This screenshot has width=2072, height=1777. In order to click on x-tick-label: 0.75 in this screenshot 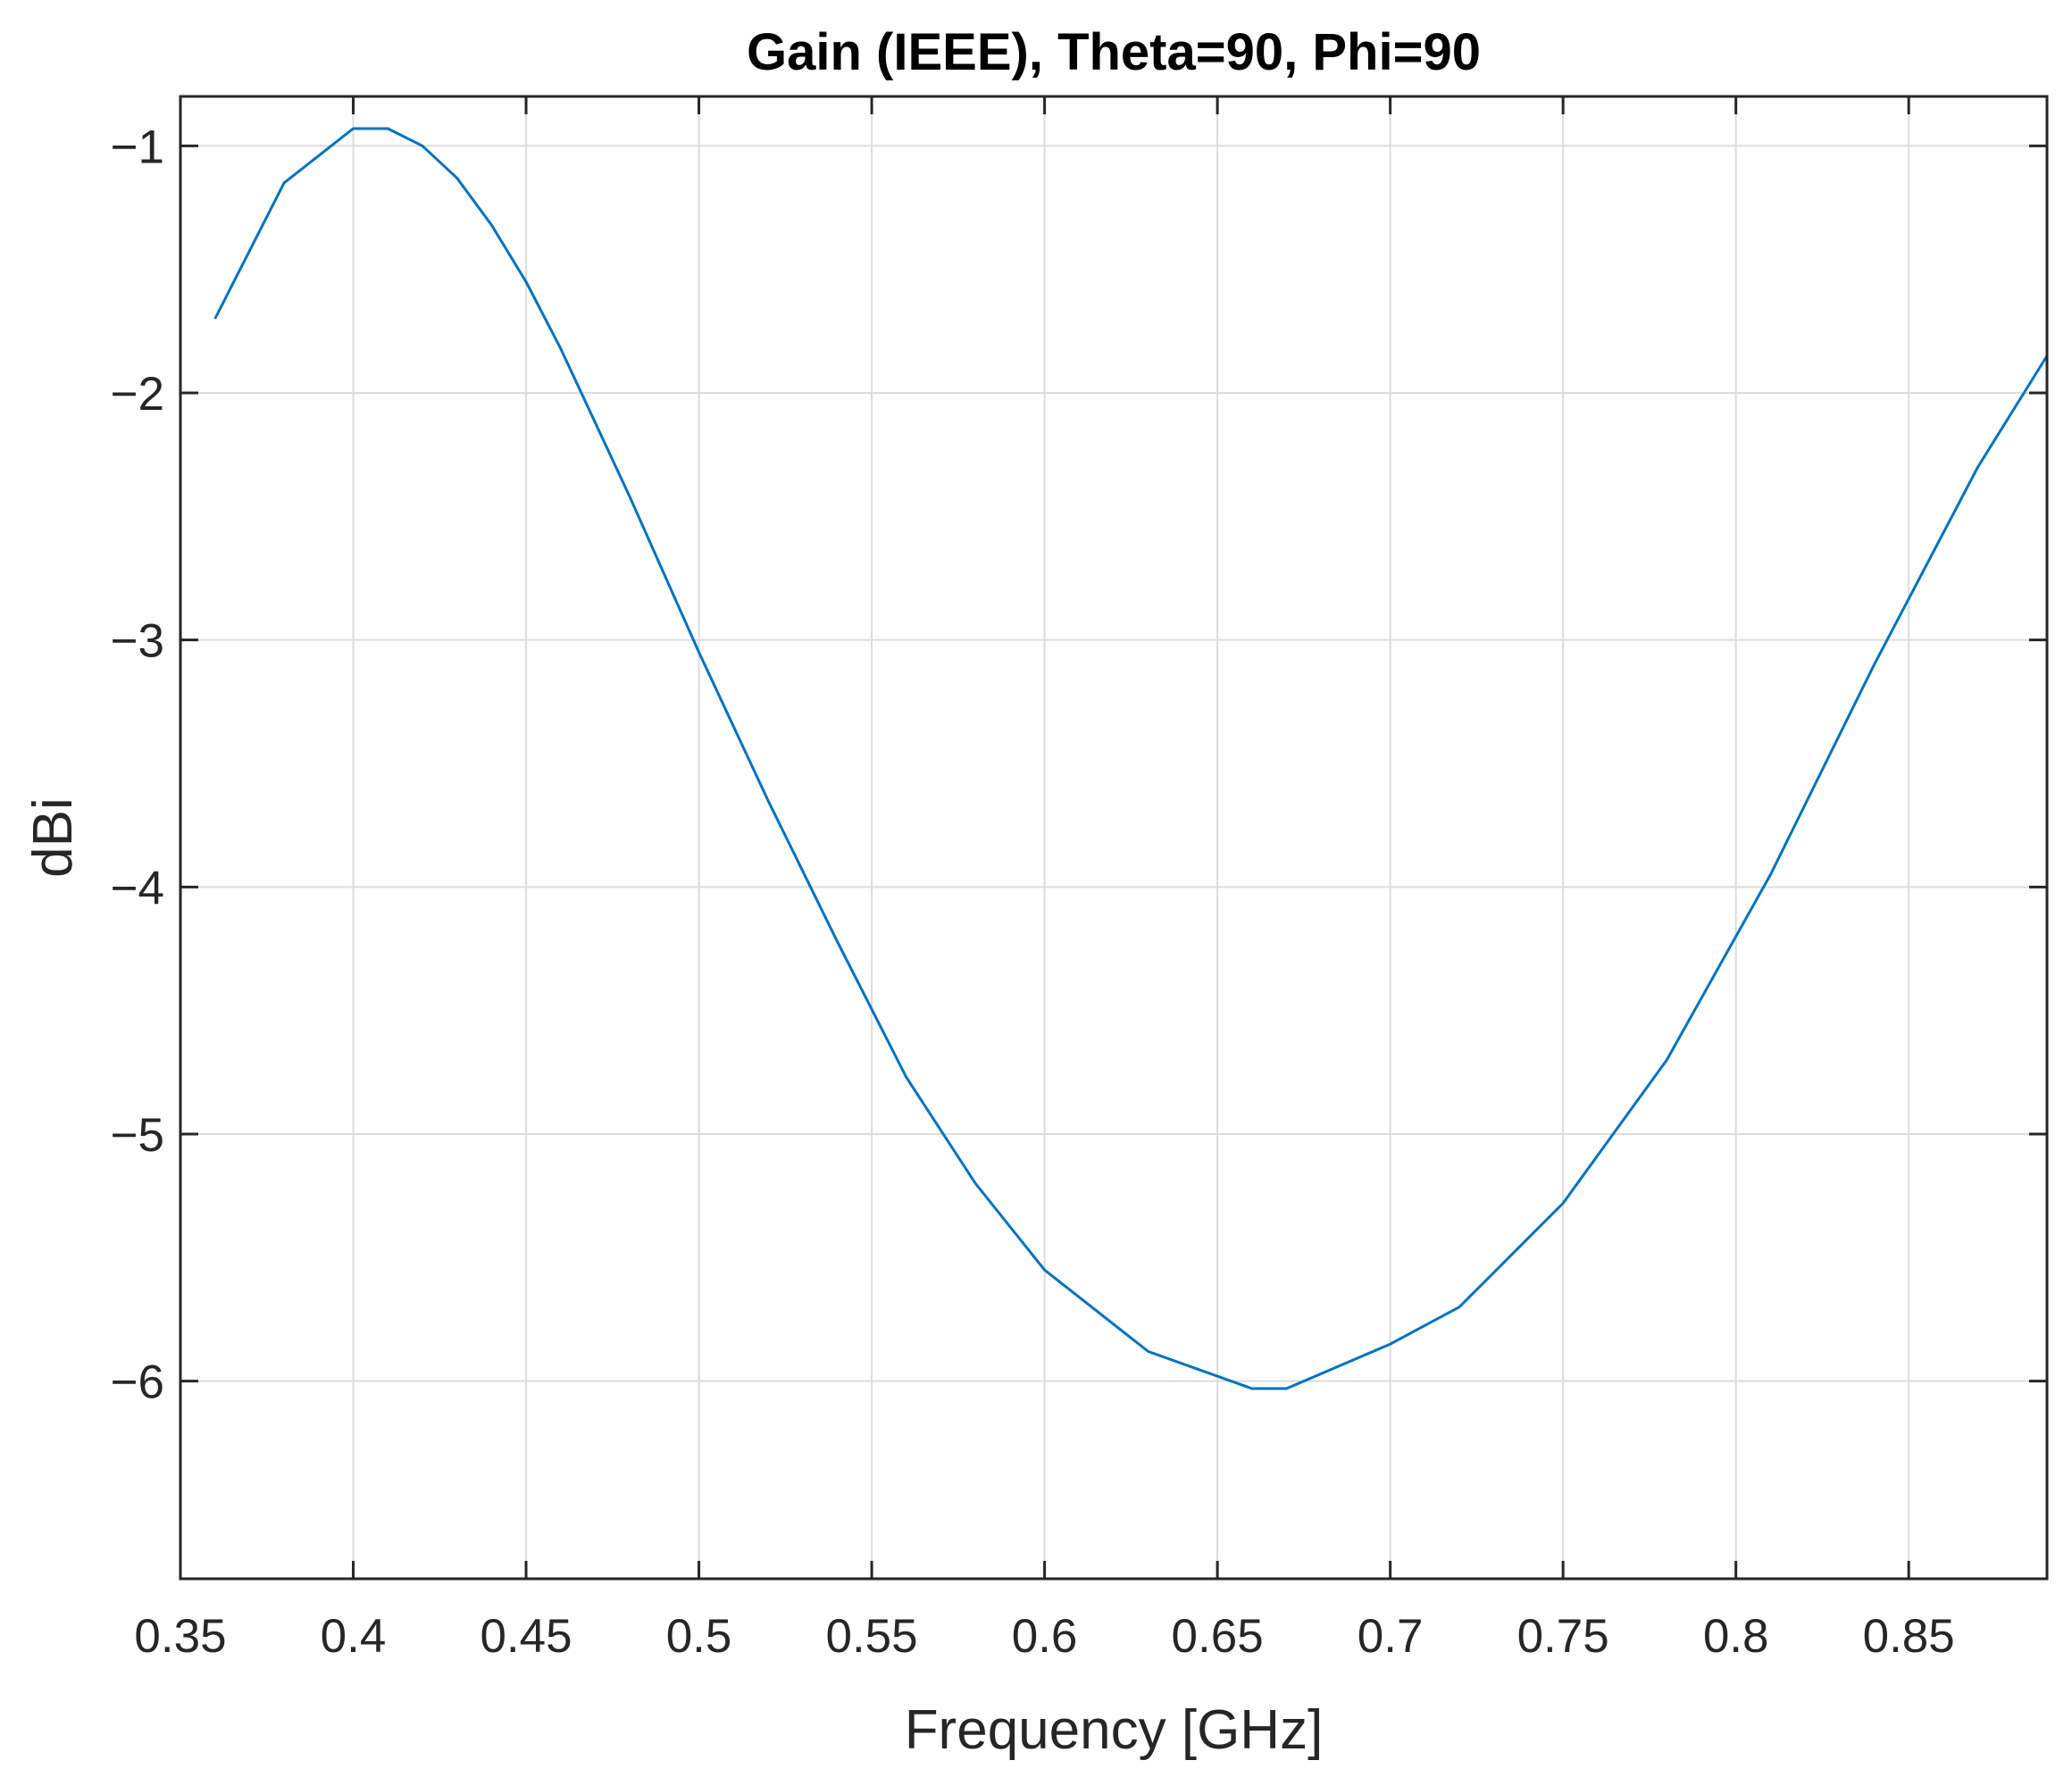, I will do `click(1563, 1636)`.